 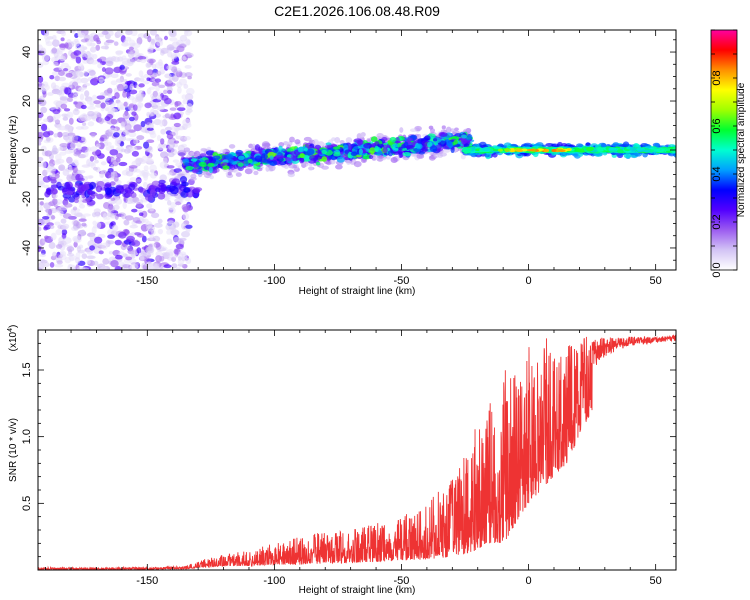 I want to click on y-tick-label: 0, so click(x=27, y=150).